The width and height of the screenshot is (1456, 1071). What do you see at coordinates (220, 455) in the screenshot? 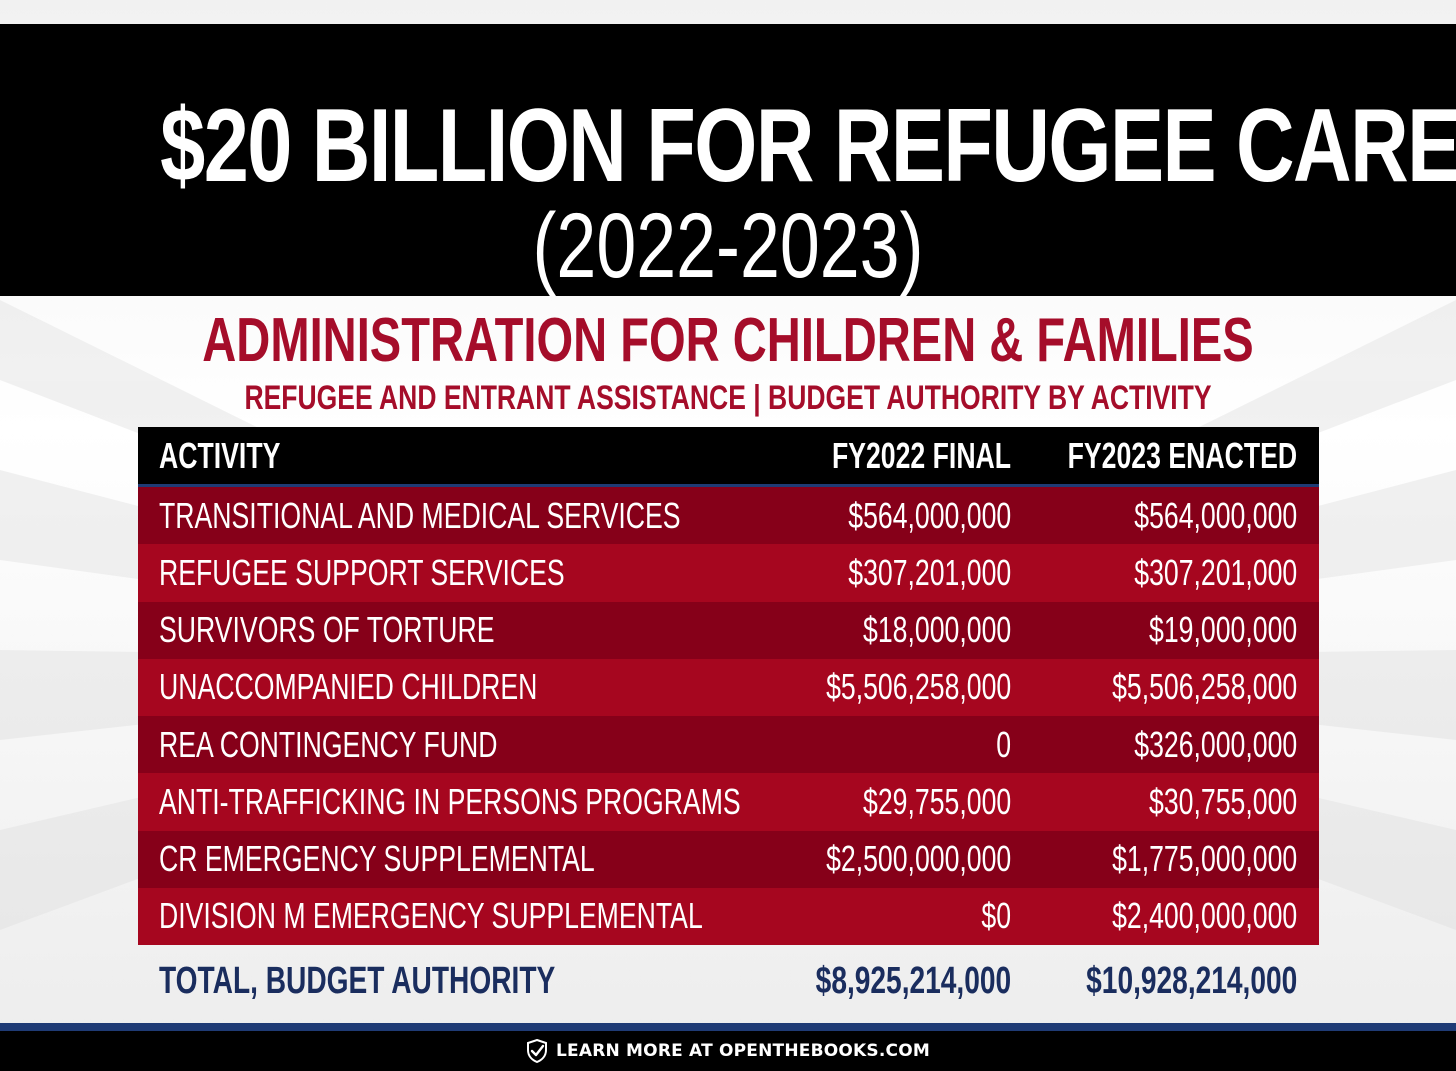
I see `column-header-activity: ACTIVITY` at bounding box center [220, 455].